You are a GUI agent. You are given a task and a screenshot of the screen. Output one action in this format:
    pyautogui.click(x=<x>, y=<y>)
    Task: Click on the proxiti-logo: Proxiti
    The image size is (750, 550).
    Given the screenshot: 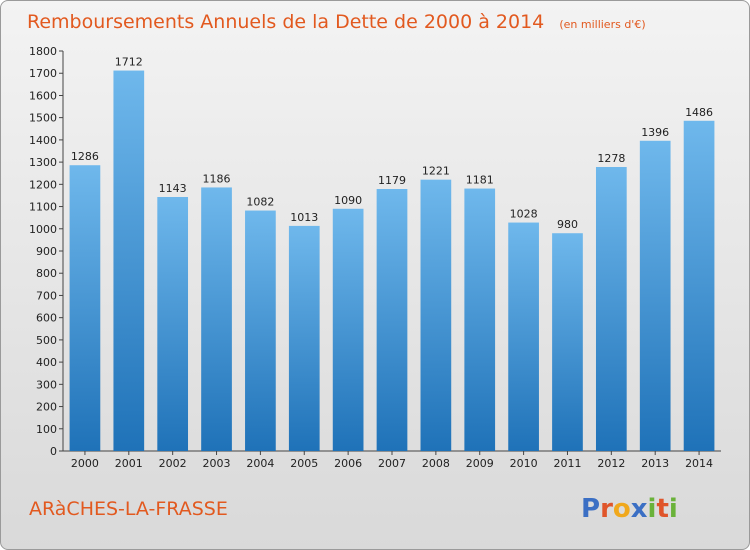 What is the action you would take?
    pyautogui.click(x=629, y=509)
    